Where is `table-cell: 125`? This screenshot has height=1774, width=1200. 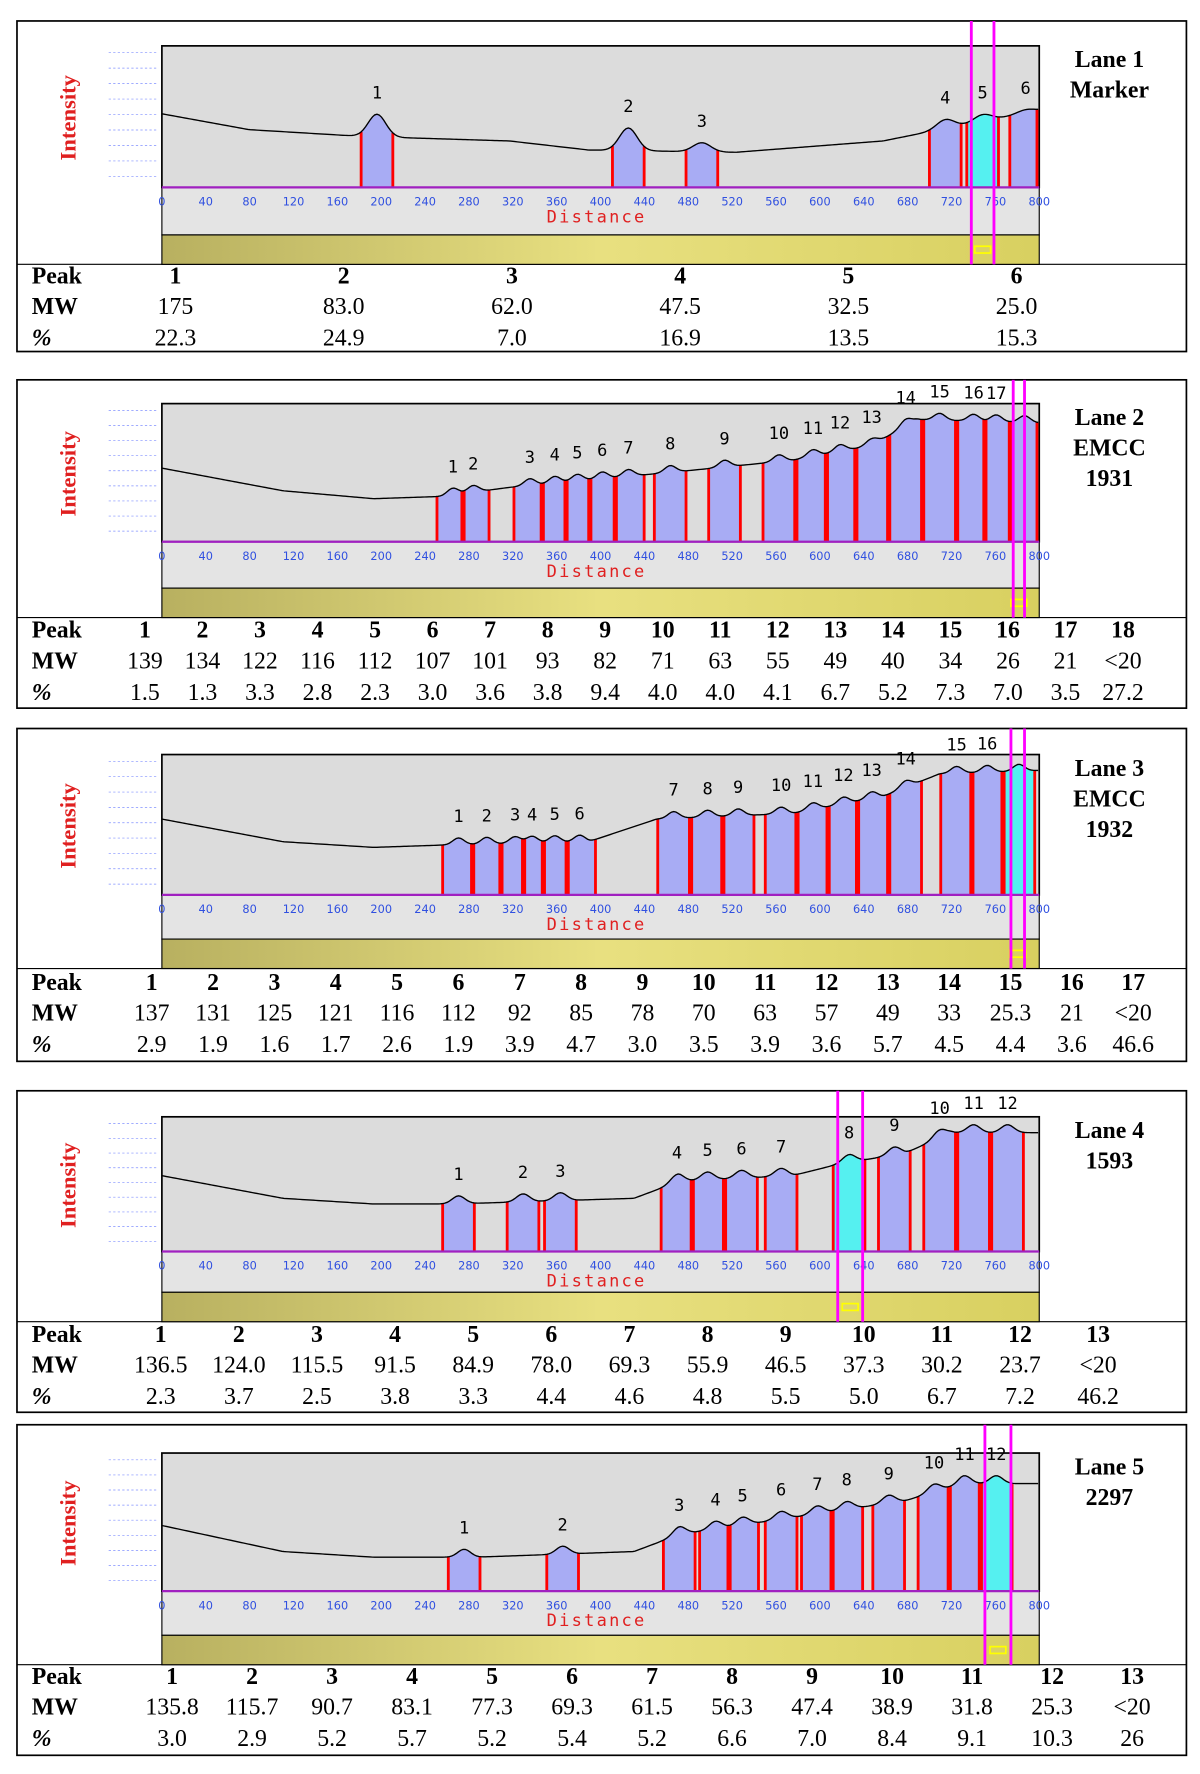
table-cell: 125 is located at coordinates (275, 1013).